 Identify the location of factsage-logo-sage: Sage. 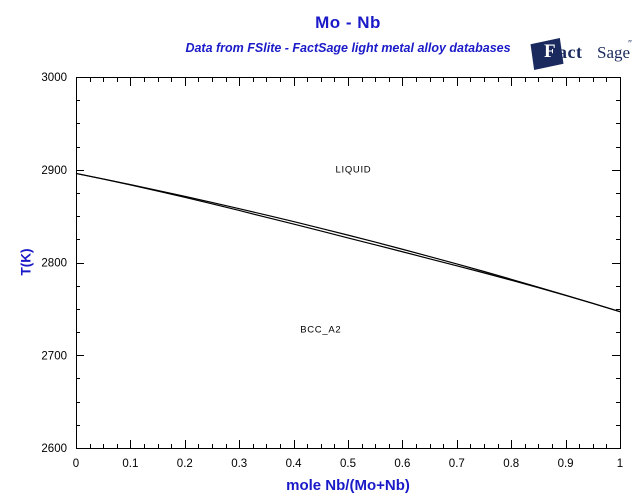
(614, 52).